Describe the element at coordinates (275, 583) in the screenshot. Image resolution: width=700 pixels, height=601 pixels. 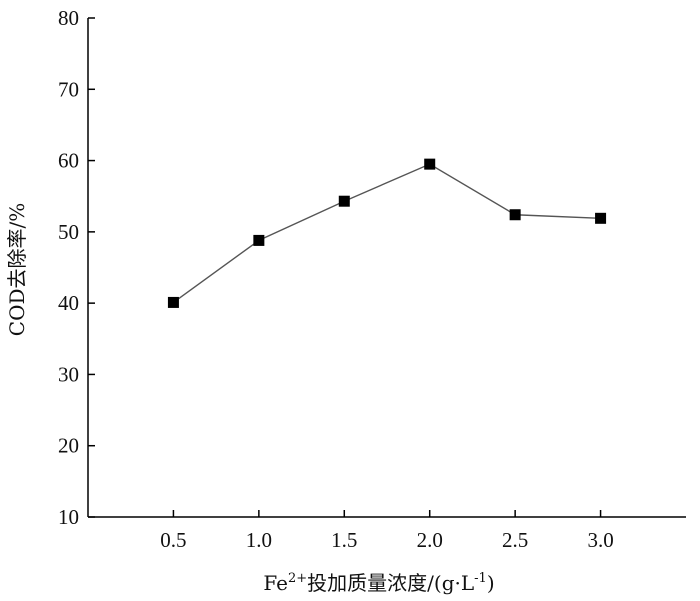
I see `x-axis-title-prefix: Fe` at that location.